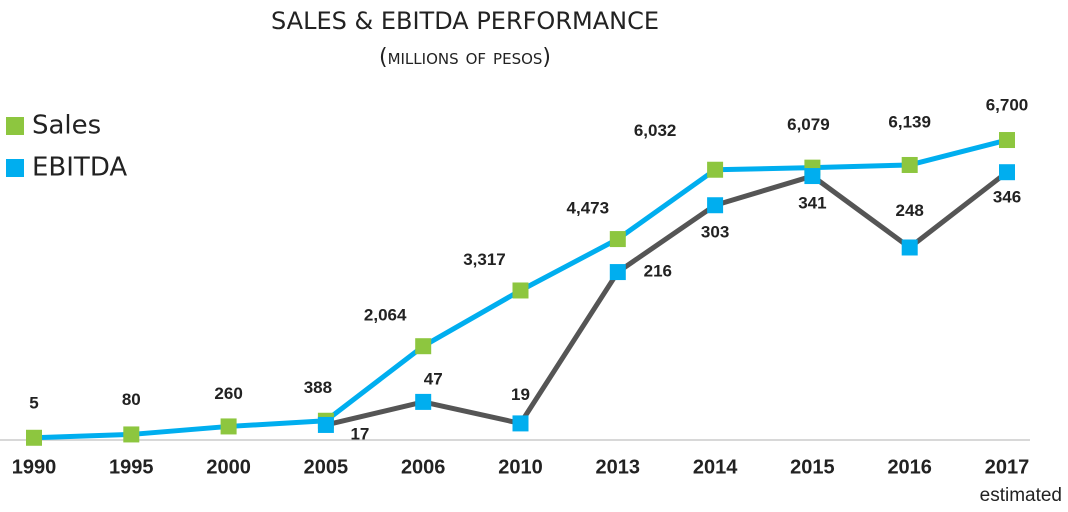 This screenshot has width=1068, height=512. What do you see at coordinates (1021, 495) in the screenshot?
I see `annotation: estimated` at bounding box center [1021, 495].